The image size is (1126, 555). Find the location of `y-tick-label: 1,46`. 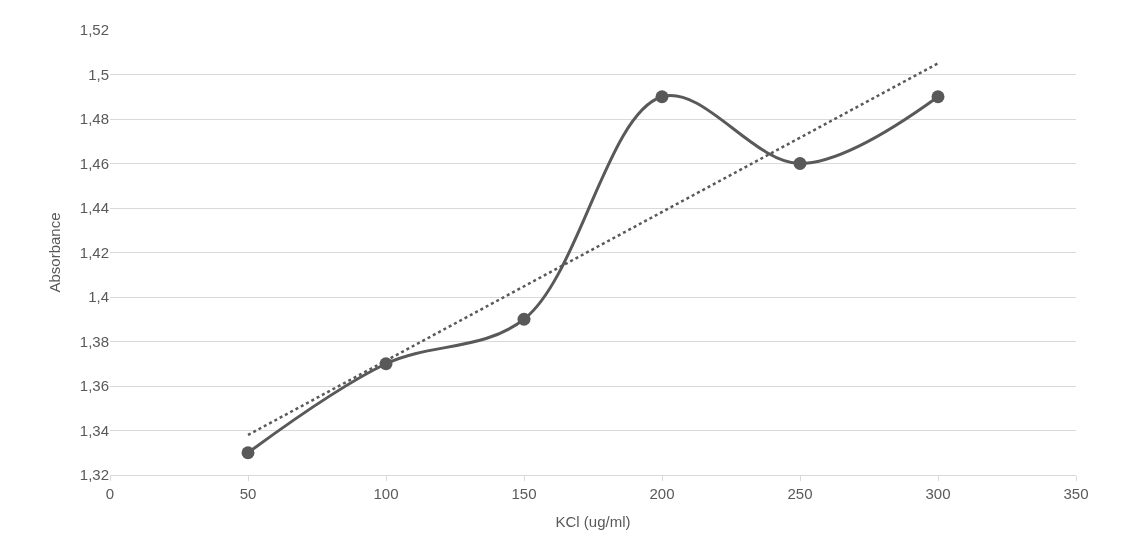

y-tick-label: 1,46 is located at coordinates (94, 163).